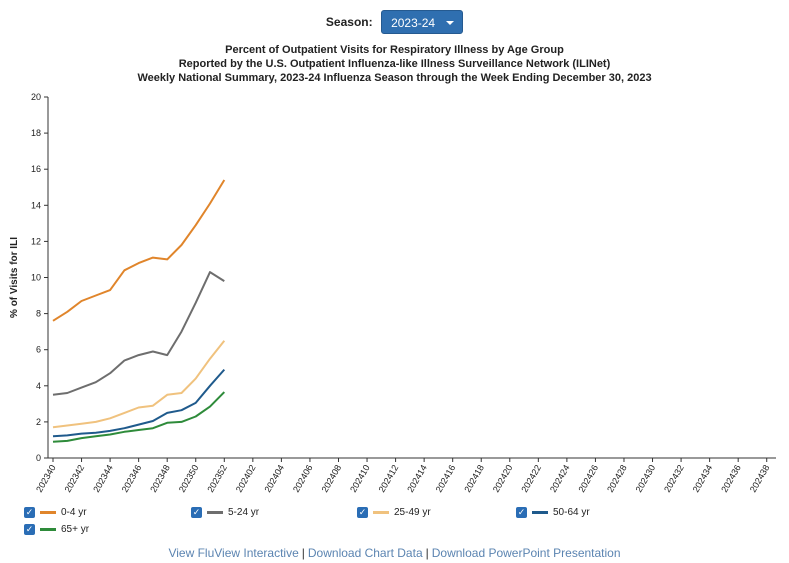 This screenshot has width=789, height=563. What do you see at coordinates (36, 133) in the screenshot?
I see `y-tick-label: 18` at bounding box center [36, 133].